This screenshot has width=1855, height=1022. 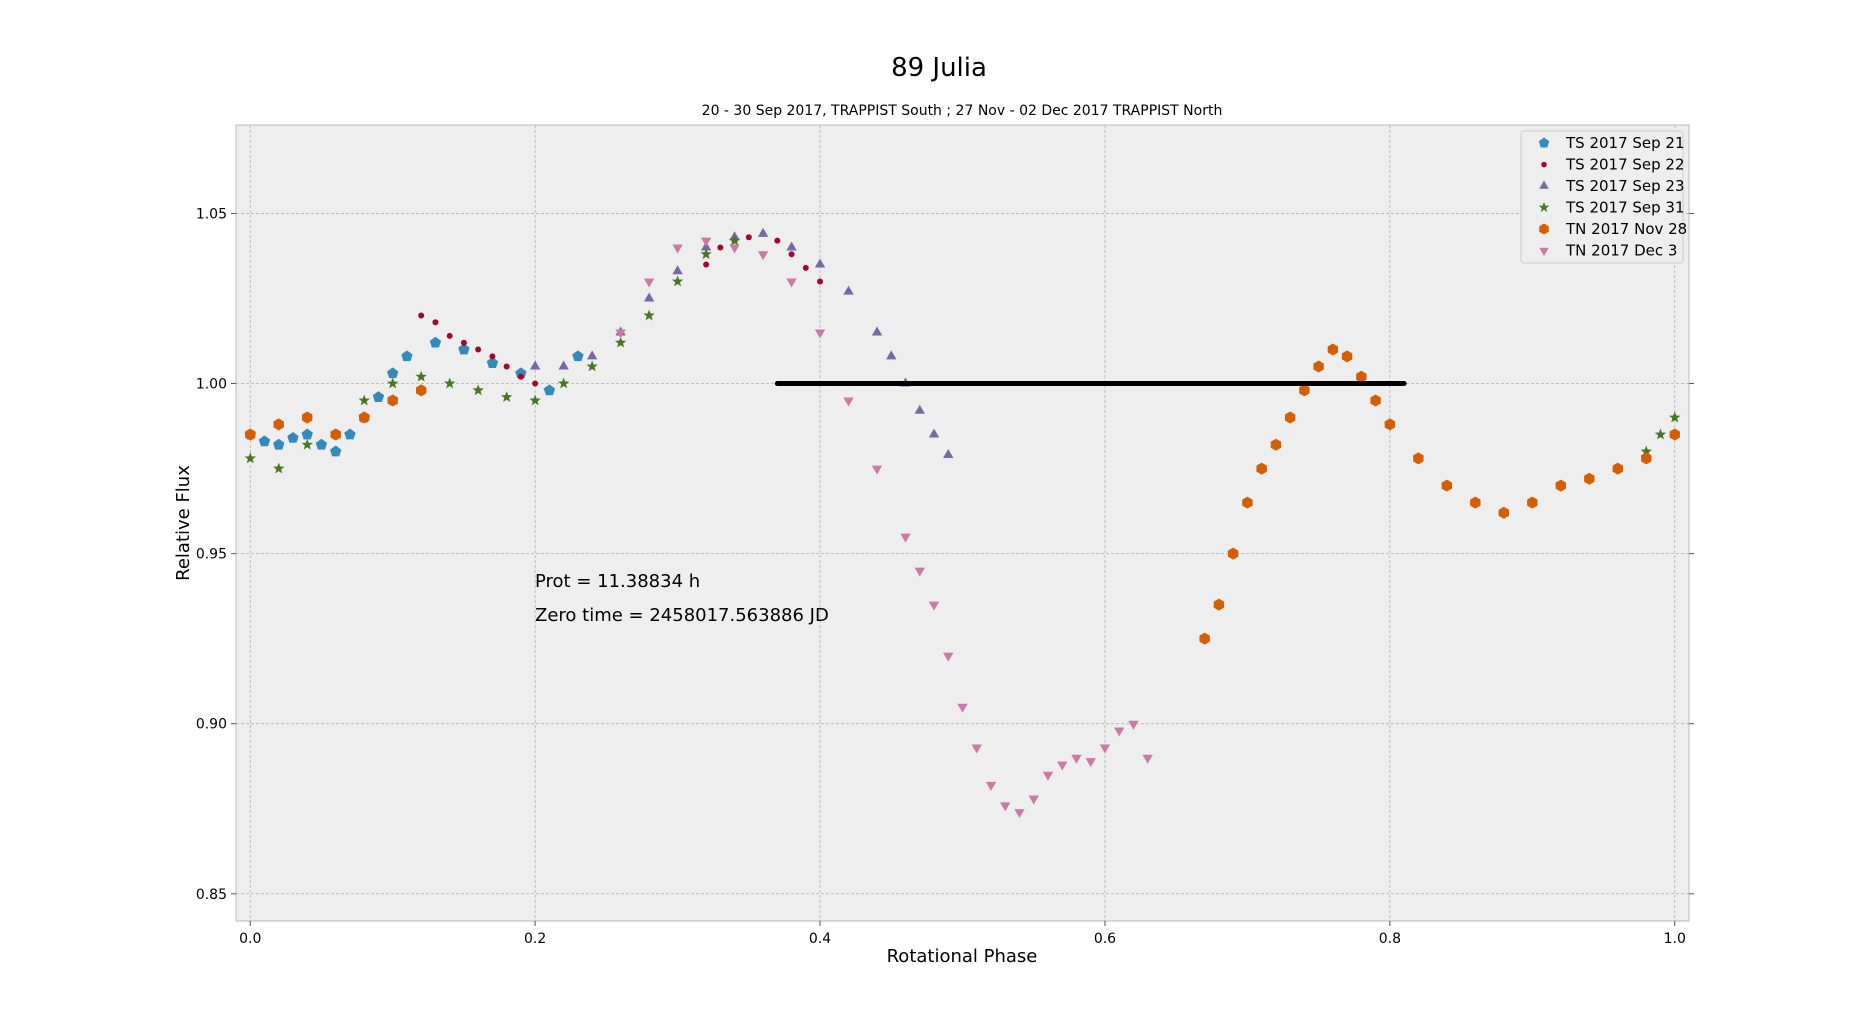 I want to click on x-tick-label: 0.6, so click(x=1105, y=939).